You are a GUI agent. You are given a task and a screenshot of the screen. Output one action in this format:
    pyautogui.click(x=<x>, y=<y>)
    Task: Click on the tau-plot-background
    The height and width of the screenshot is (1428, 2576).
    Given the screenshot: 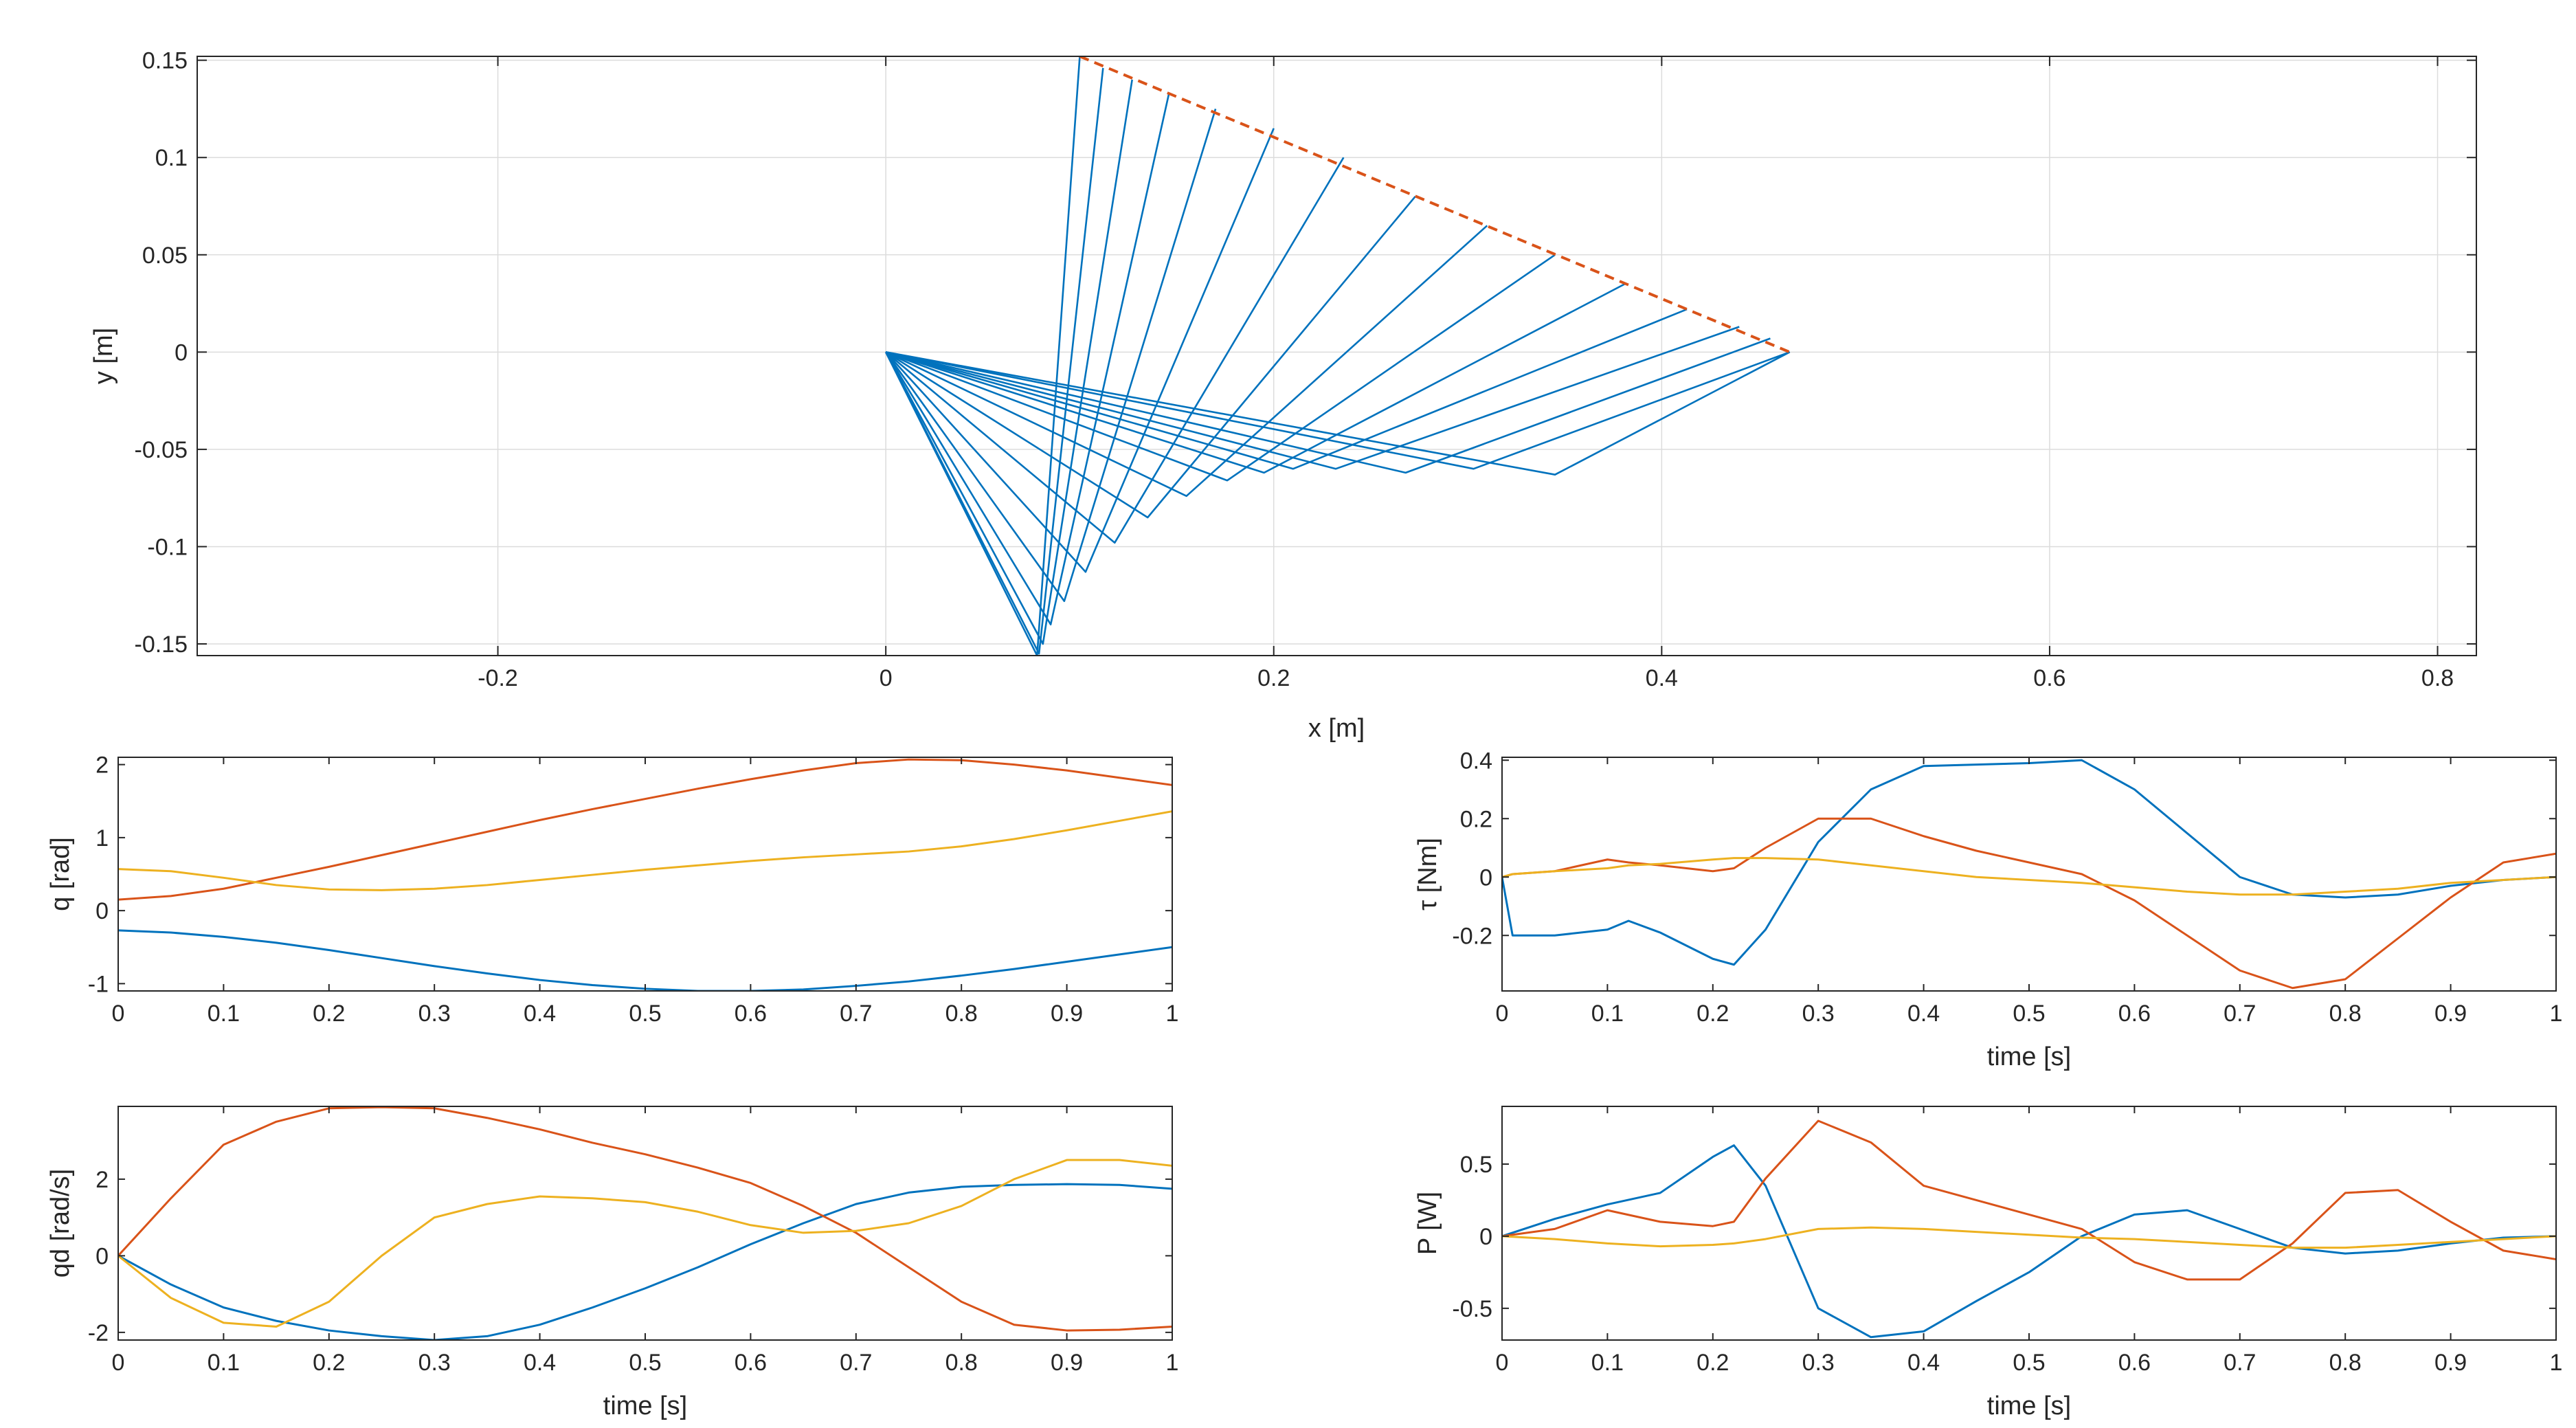 What is the action you would take?
    pyautogui.click(x=2029, y=874)
    